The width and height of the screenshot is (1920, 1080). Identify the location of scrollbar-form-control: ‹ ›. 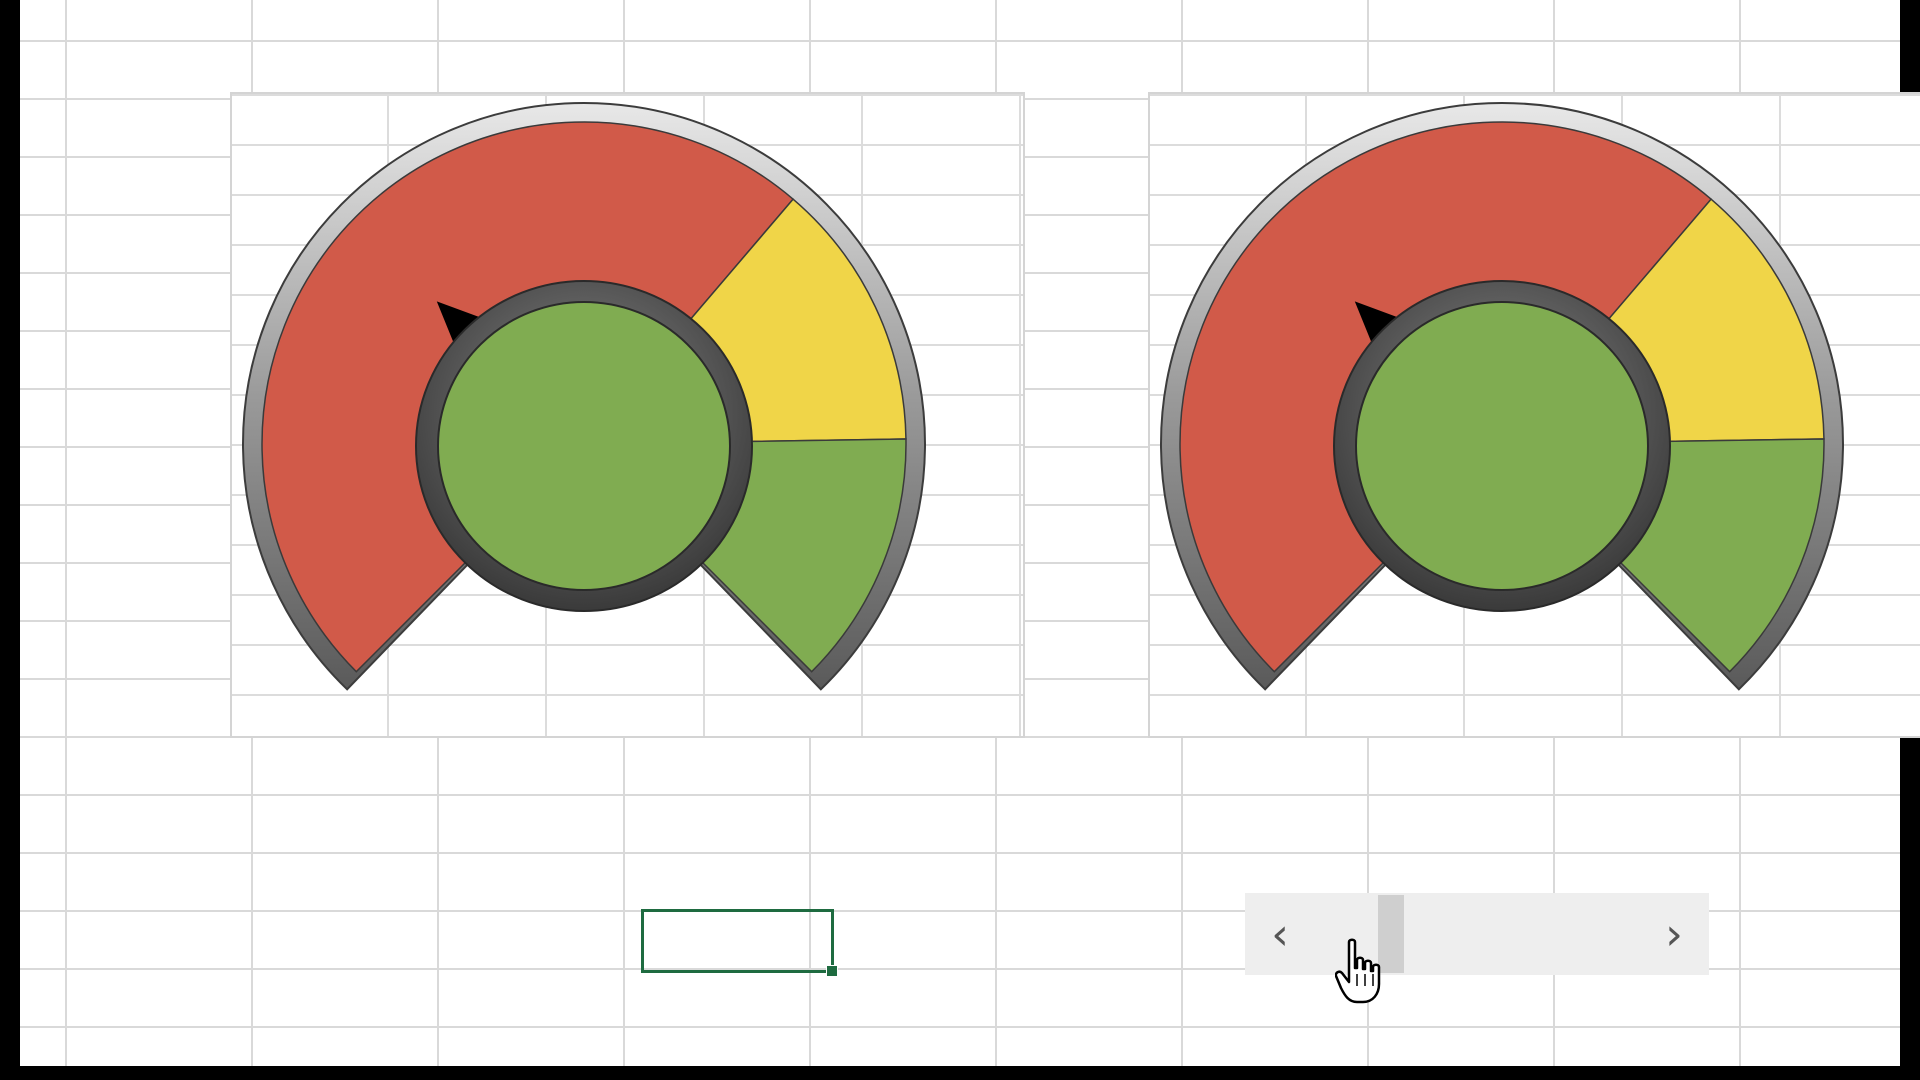
(1477, 934).